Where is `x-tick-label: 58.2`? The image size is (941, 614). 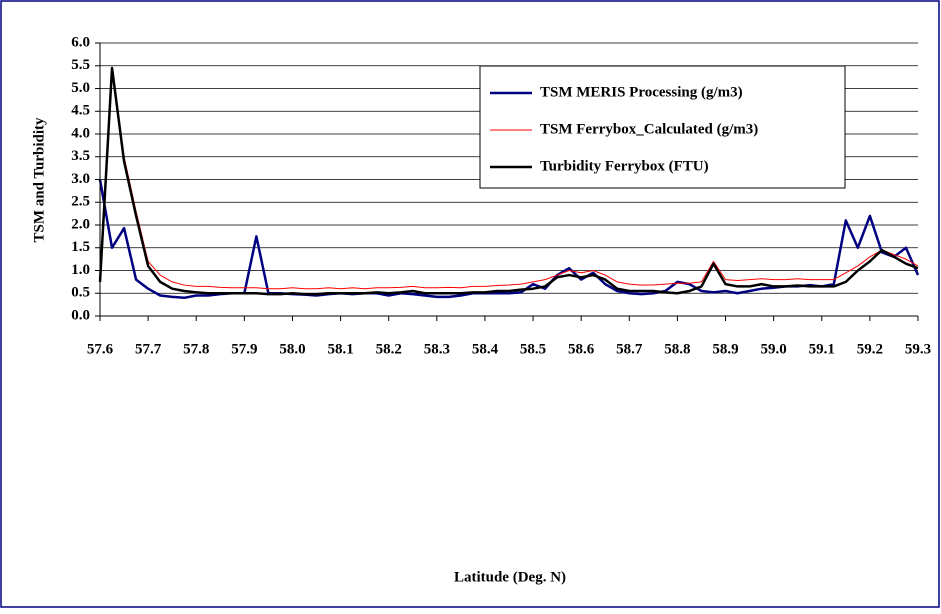 x-tick-label: 58.2 is located at coordinates (389, 349).